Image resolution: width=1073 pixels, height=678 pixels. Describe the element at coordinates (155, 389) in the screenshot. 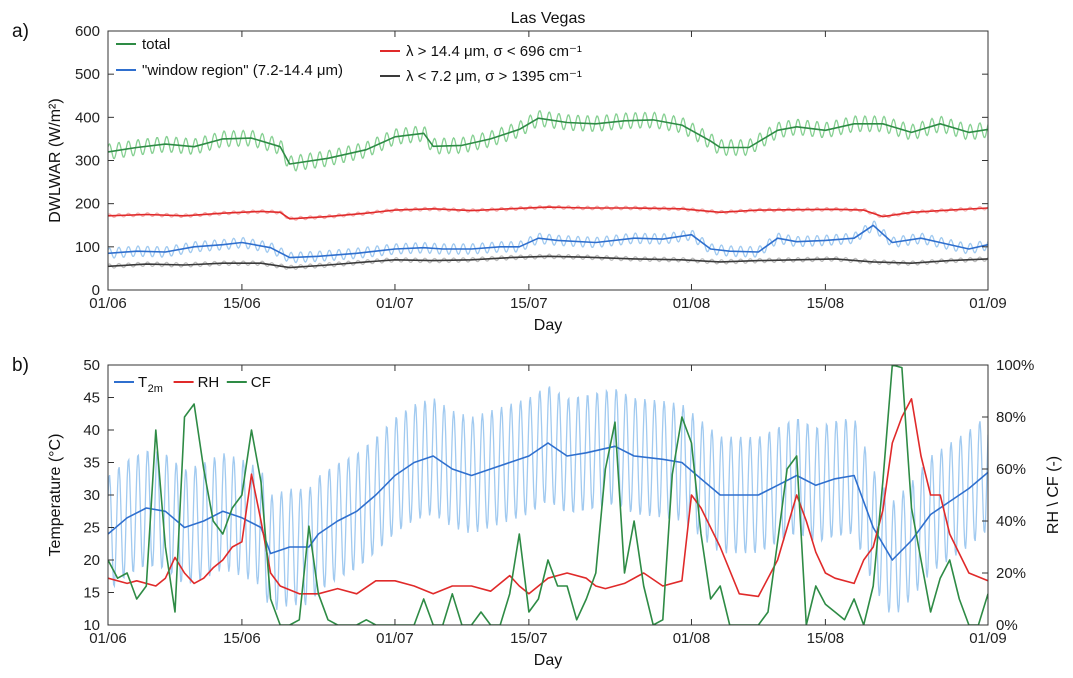

I see `legend-label-subscript: 2m` at that location.